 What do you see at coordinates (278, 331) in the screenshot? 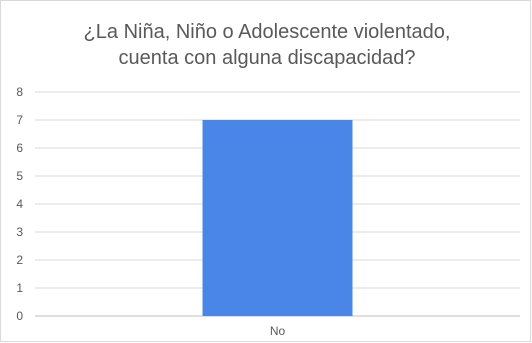
I see `x-tick-label: No` at bounding box center [278, 331].